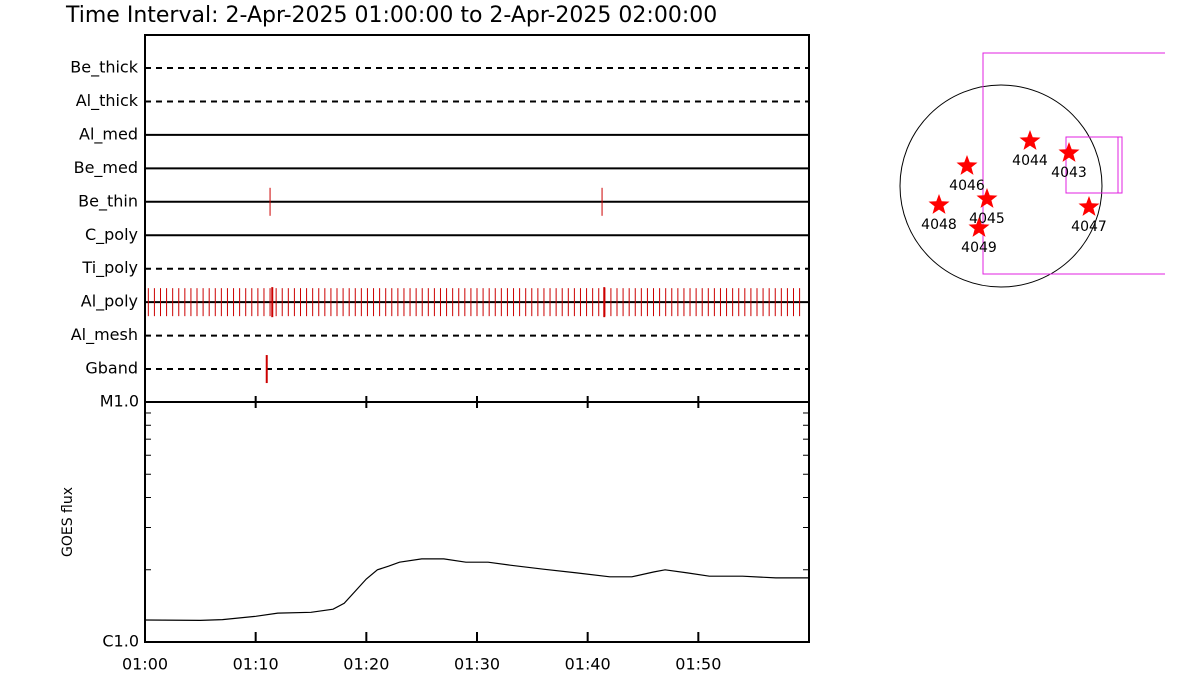  I want to click on x-tick-label: 01:10, so click(256, 664).